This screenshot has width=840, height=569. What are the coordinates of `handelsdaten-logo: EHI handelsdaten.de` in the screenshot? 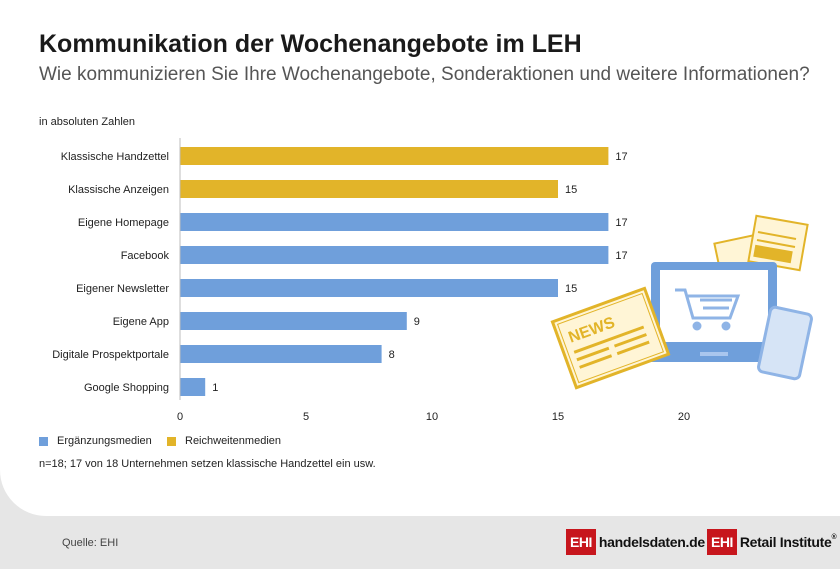 It's located at (635, 542).